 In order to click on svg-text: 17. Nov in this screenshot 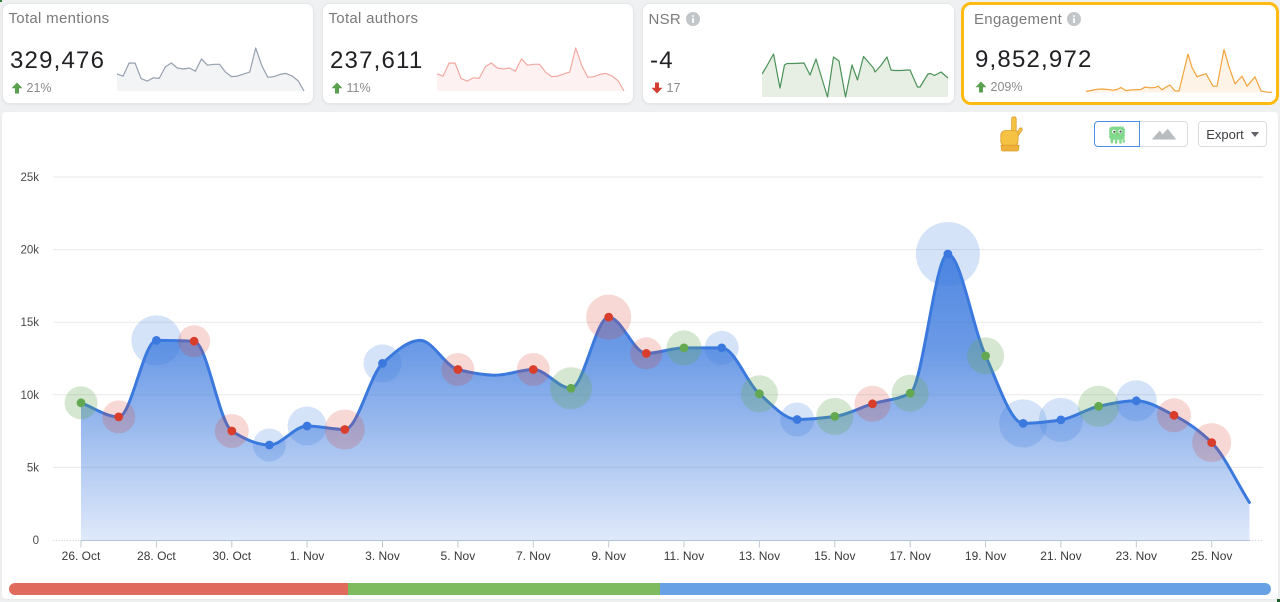, I will do `click(910, 556)`.